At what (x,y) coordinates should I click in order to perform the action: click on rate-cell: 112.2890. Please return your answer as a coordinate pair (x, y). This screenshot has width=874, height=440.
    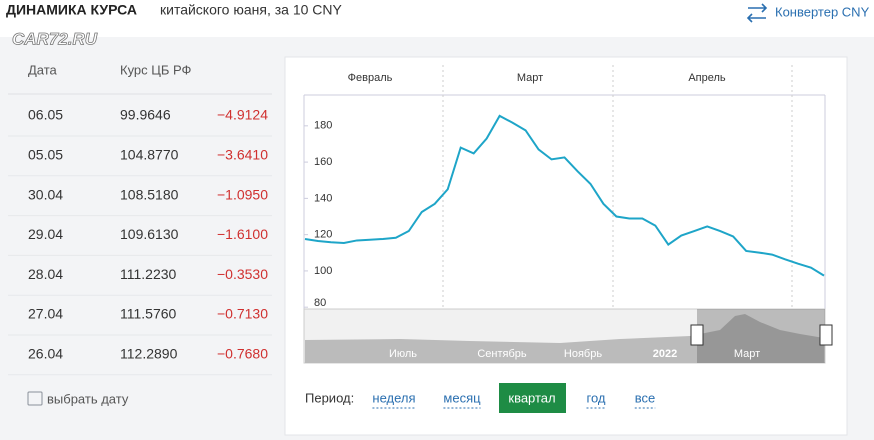
    Looking at the image, I should click on (149, 354).